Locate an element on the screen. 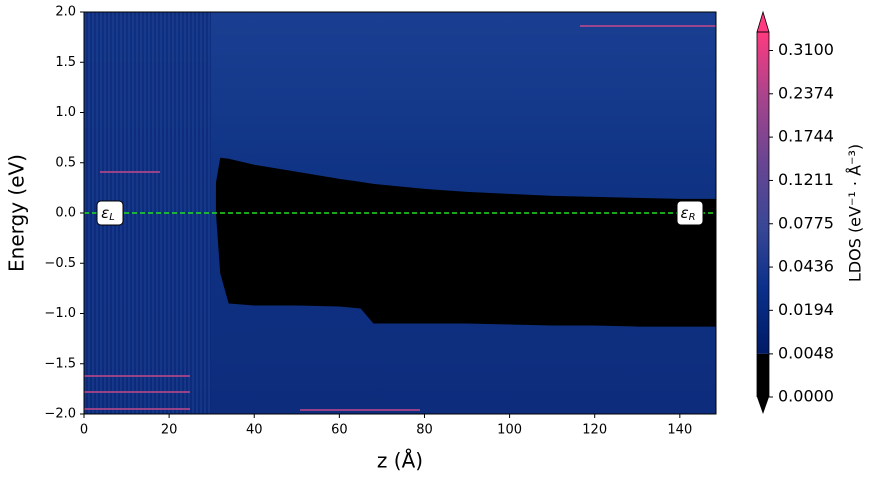 This screenshot has height=480, width=880. x-tick-label: 120 is located at coordinates (594, 430).